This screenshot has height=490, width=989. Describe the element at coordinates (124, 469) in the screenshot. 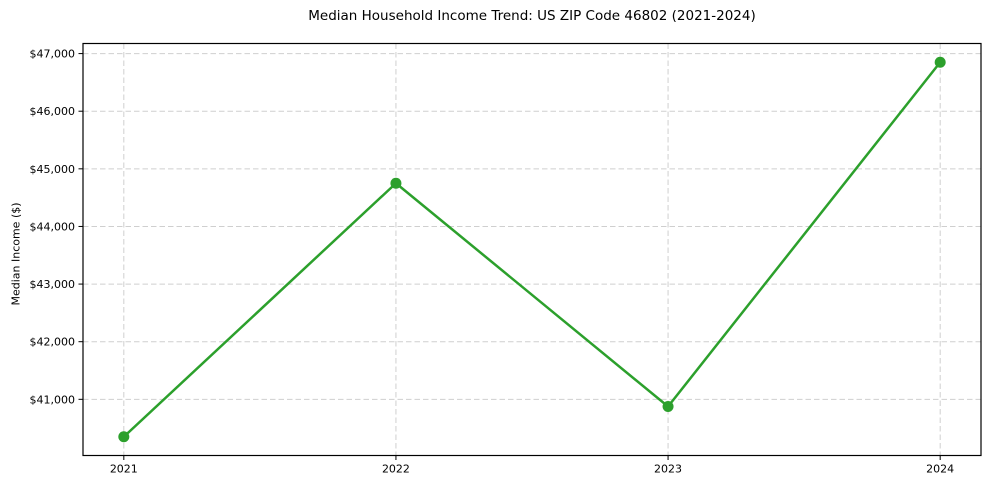

I see `x-tick-label: 2021` at that location.